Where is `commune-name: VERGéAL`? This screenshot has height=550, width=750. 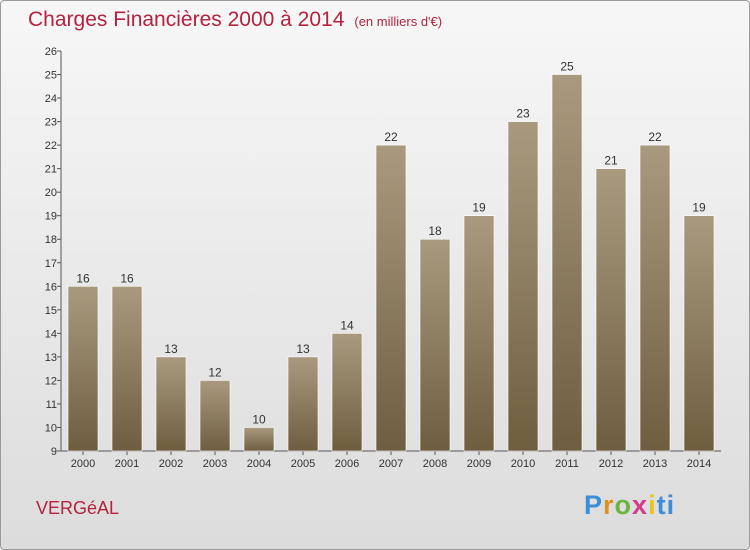 commune-name: VERGéAL is located at coordinates (78, 508).